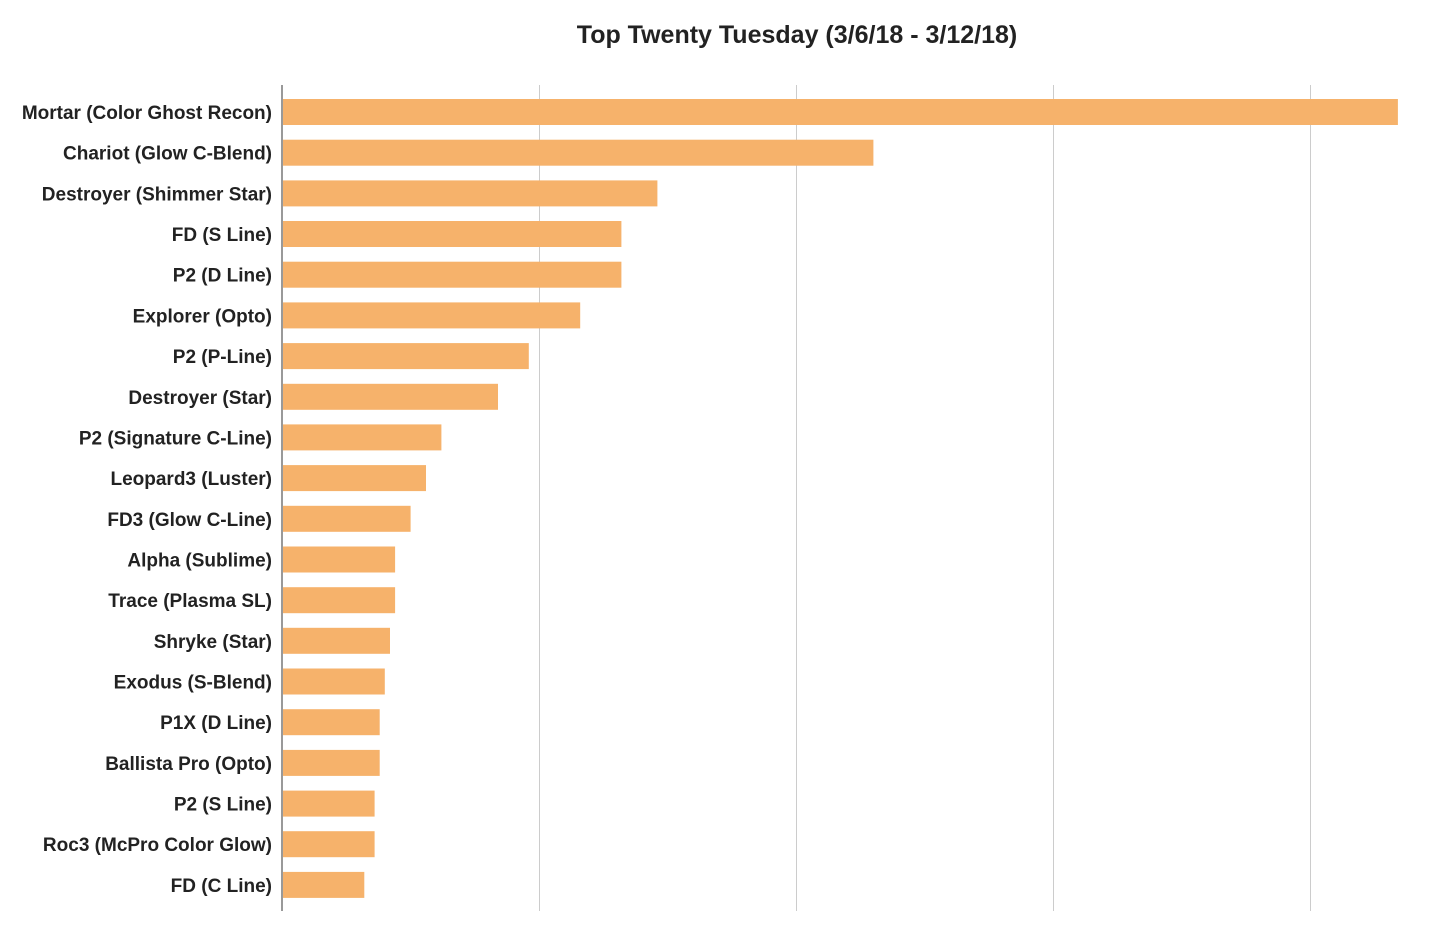 This screenshot has height=940, width=1444. Describe the element at coordinates (221, 886) in the screenshot. I see `category-label: FD (C Line)` at that location.